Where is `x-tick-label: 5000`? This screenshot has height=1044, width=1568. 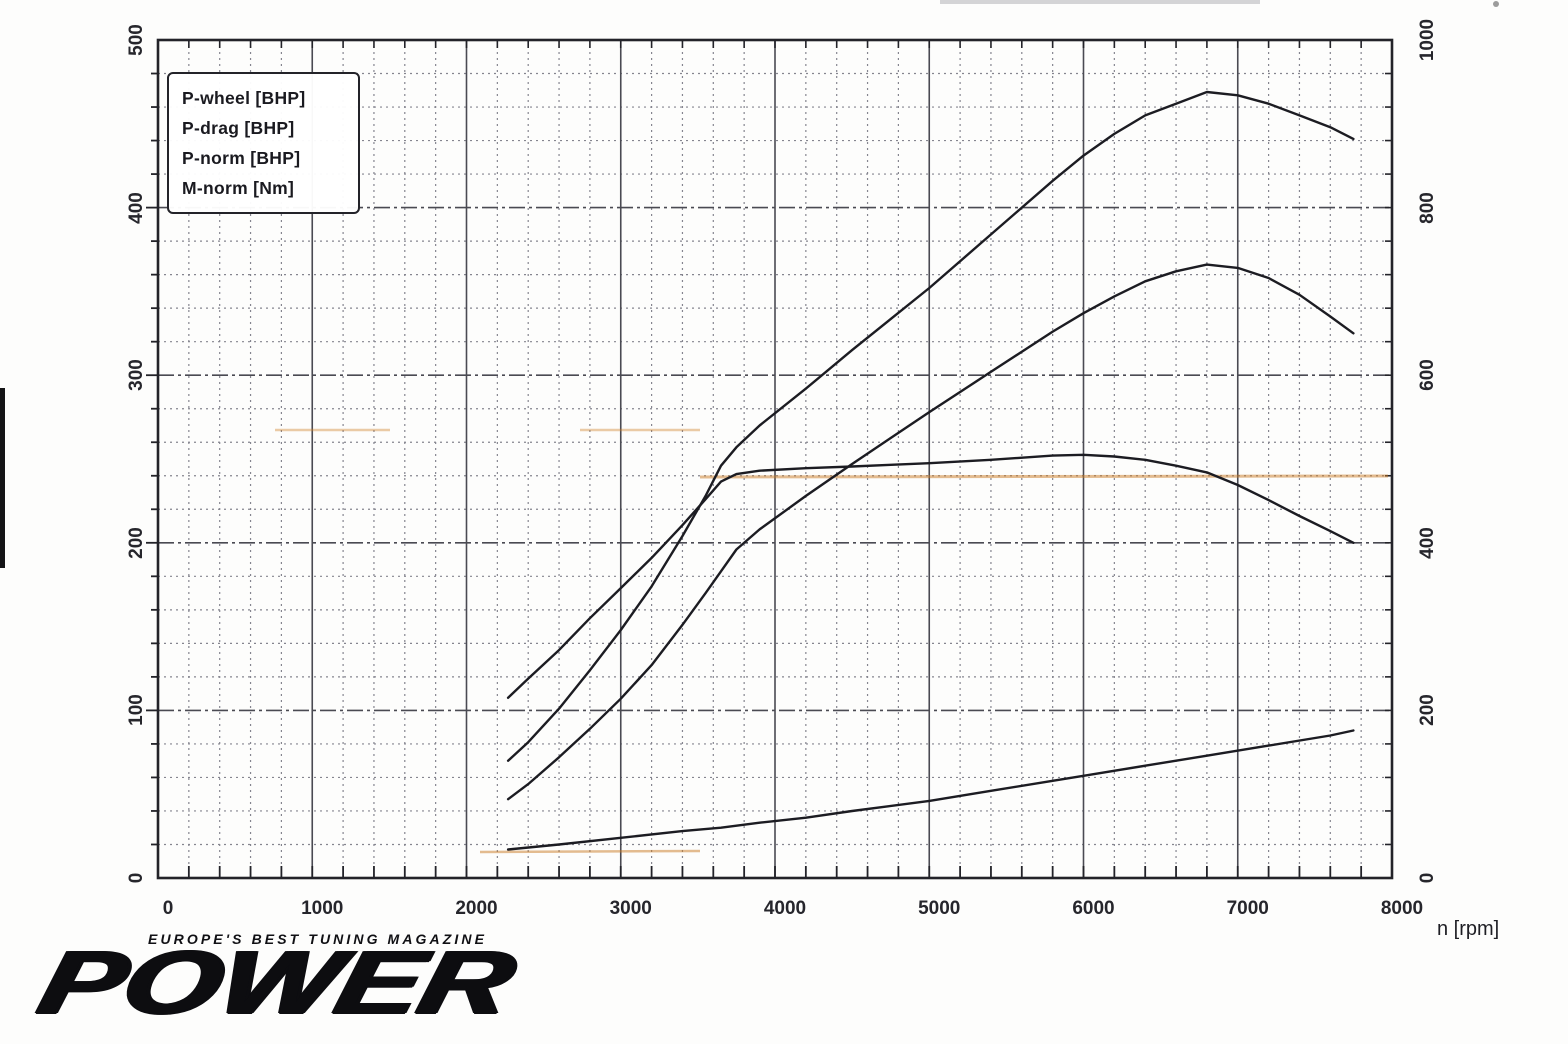 x-tick-label: 5000 is located at coordinates (939, 908).